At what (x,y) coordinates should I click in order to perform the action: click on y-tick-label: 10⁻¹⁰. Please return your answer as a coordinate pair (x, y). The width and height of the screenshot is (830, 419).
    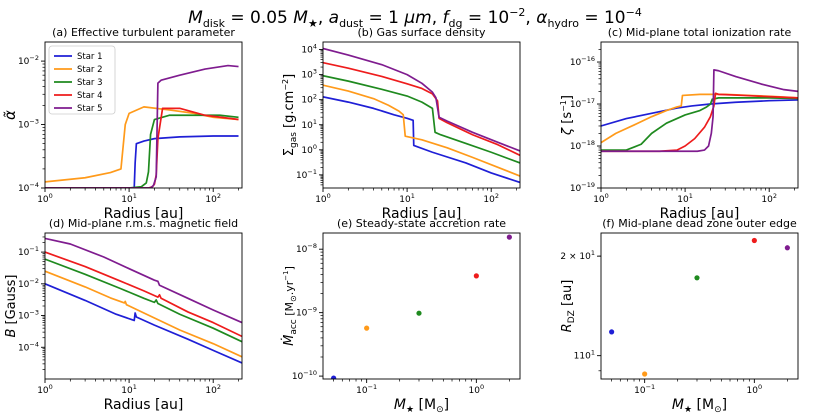
    Looking at the image, I should click on (304, 375).